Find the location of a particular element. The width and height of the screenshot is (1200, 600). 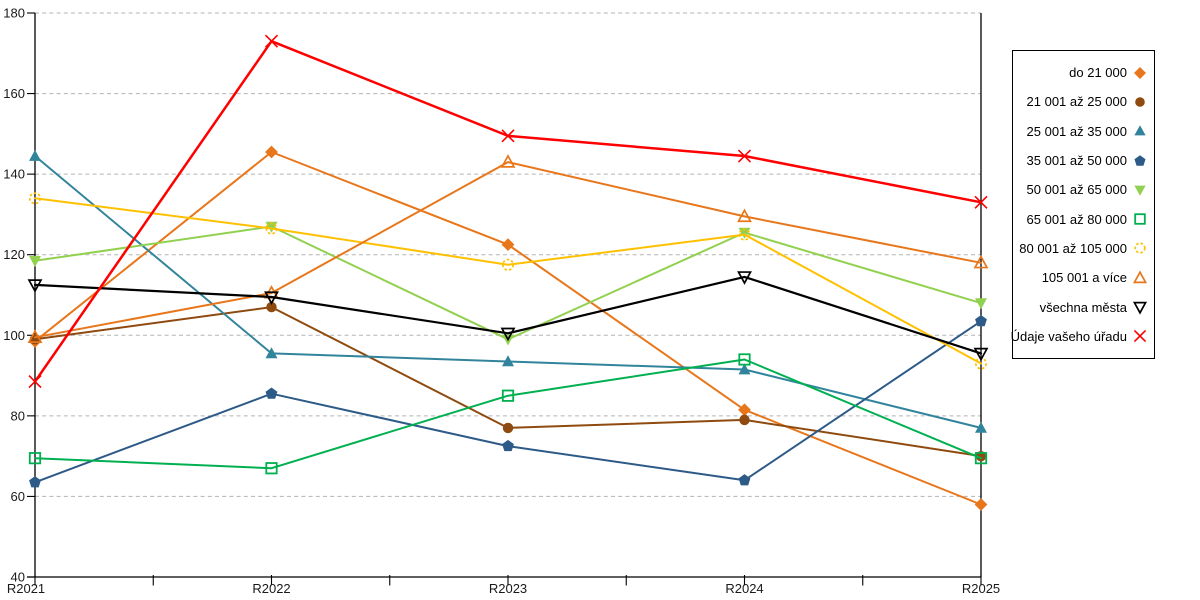

data-point-35-001-a-50-000-R2023 is located at coordinates (508, 445).